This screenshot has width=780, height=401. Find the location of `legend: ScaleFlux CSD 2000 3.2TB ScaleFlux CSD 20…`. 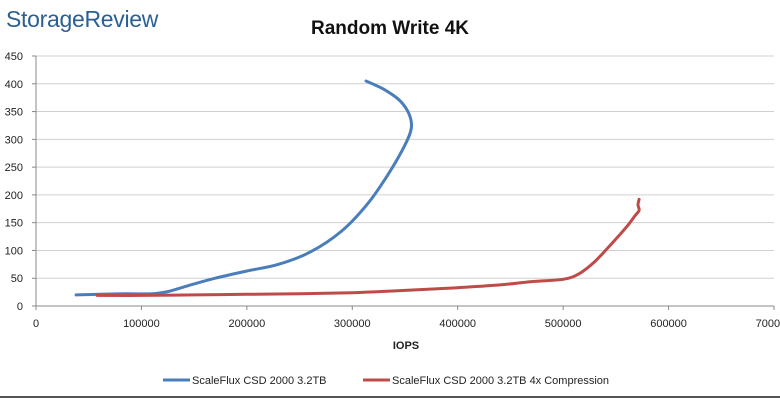

legend: ScaleFlux CSD 2000 3.2TB ScaleFlux CSD 20… is located at coordinates (386, 381).